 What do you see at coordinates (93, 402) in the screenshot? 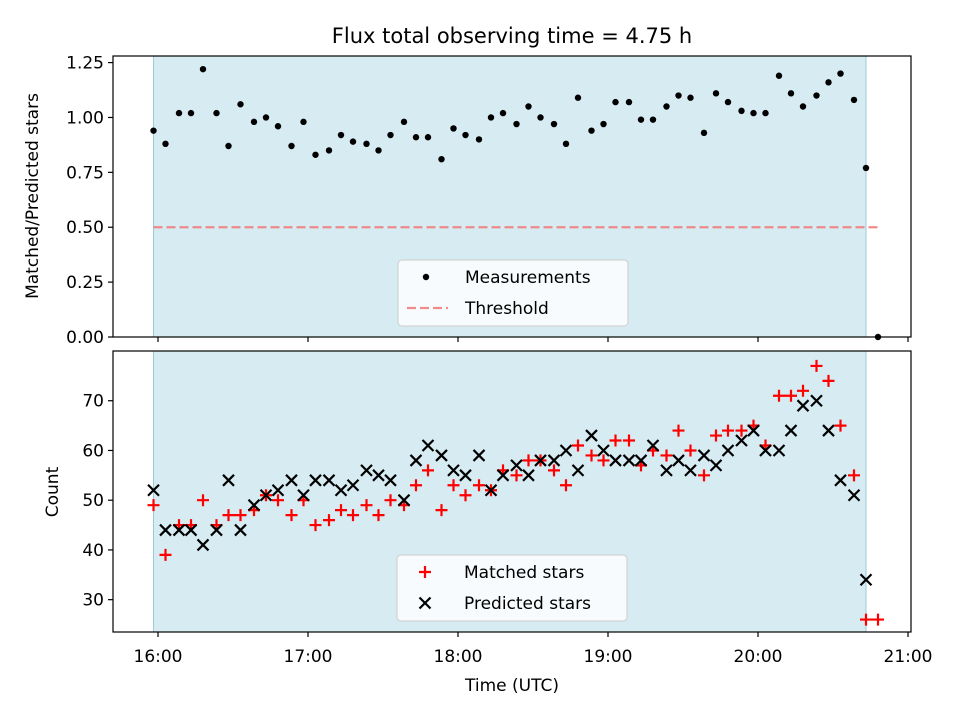
I see `y-tick-label: 70` at bounding box center [93, 402].